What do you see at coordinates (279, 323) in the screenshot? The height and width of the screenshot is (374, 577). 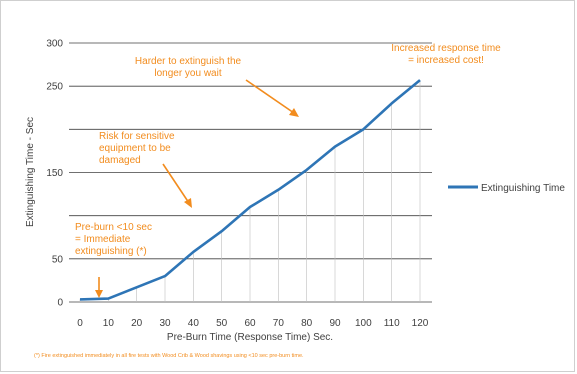 I see `x-tick-label: 70` at bounding box center [279, 323].